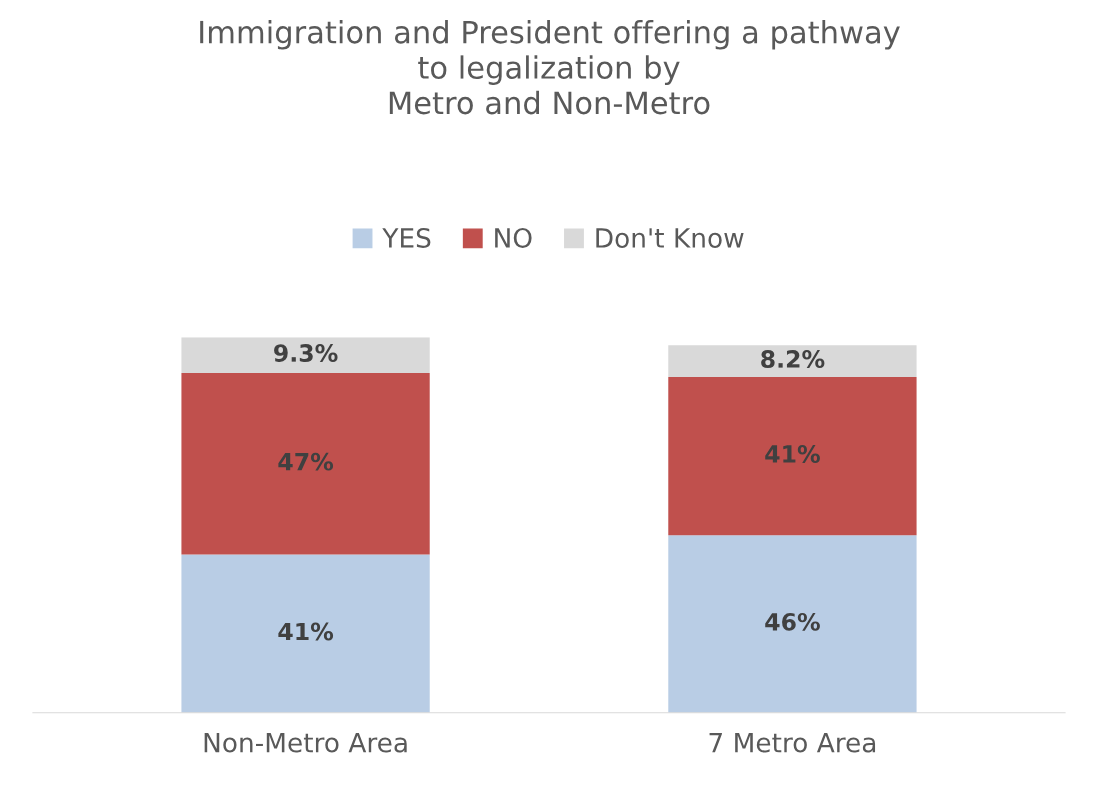 This screenshot has width=1098, height=799. Describe the element at coordinates (305, 742) in the screenshot. I see `x-tick-label: Non-Metro Area` at that location.